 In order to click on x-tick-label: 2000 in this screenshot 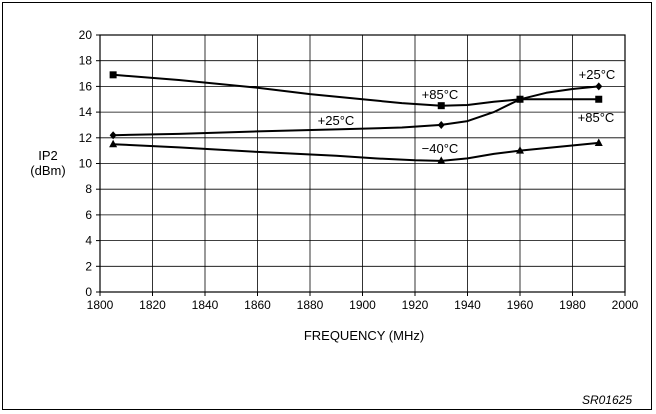, I will do `click(625, 305)`.